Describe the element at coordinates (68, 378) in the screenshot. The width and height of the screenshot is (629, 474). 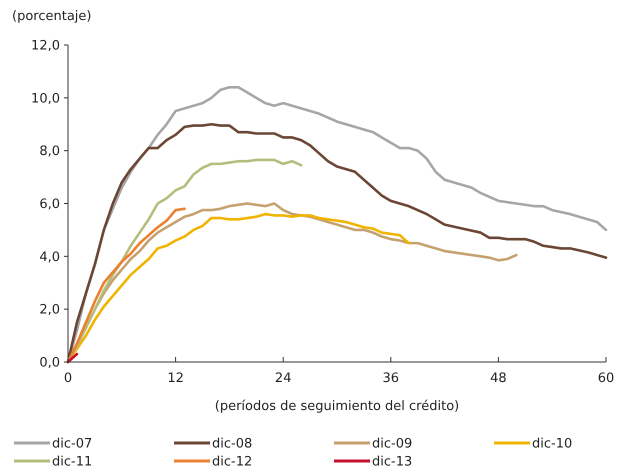
I see `x-tick-label: 0` at that location.